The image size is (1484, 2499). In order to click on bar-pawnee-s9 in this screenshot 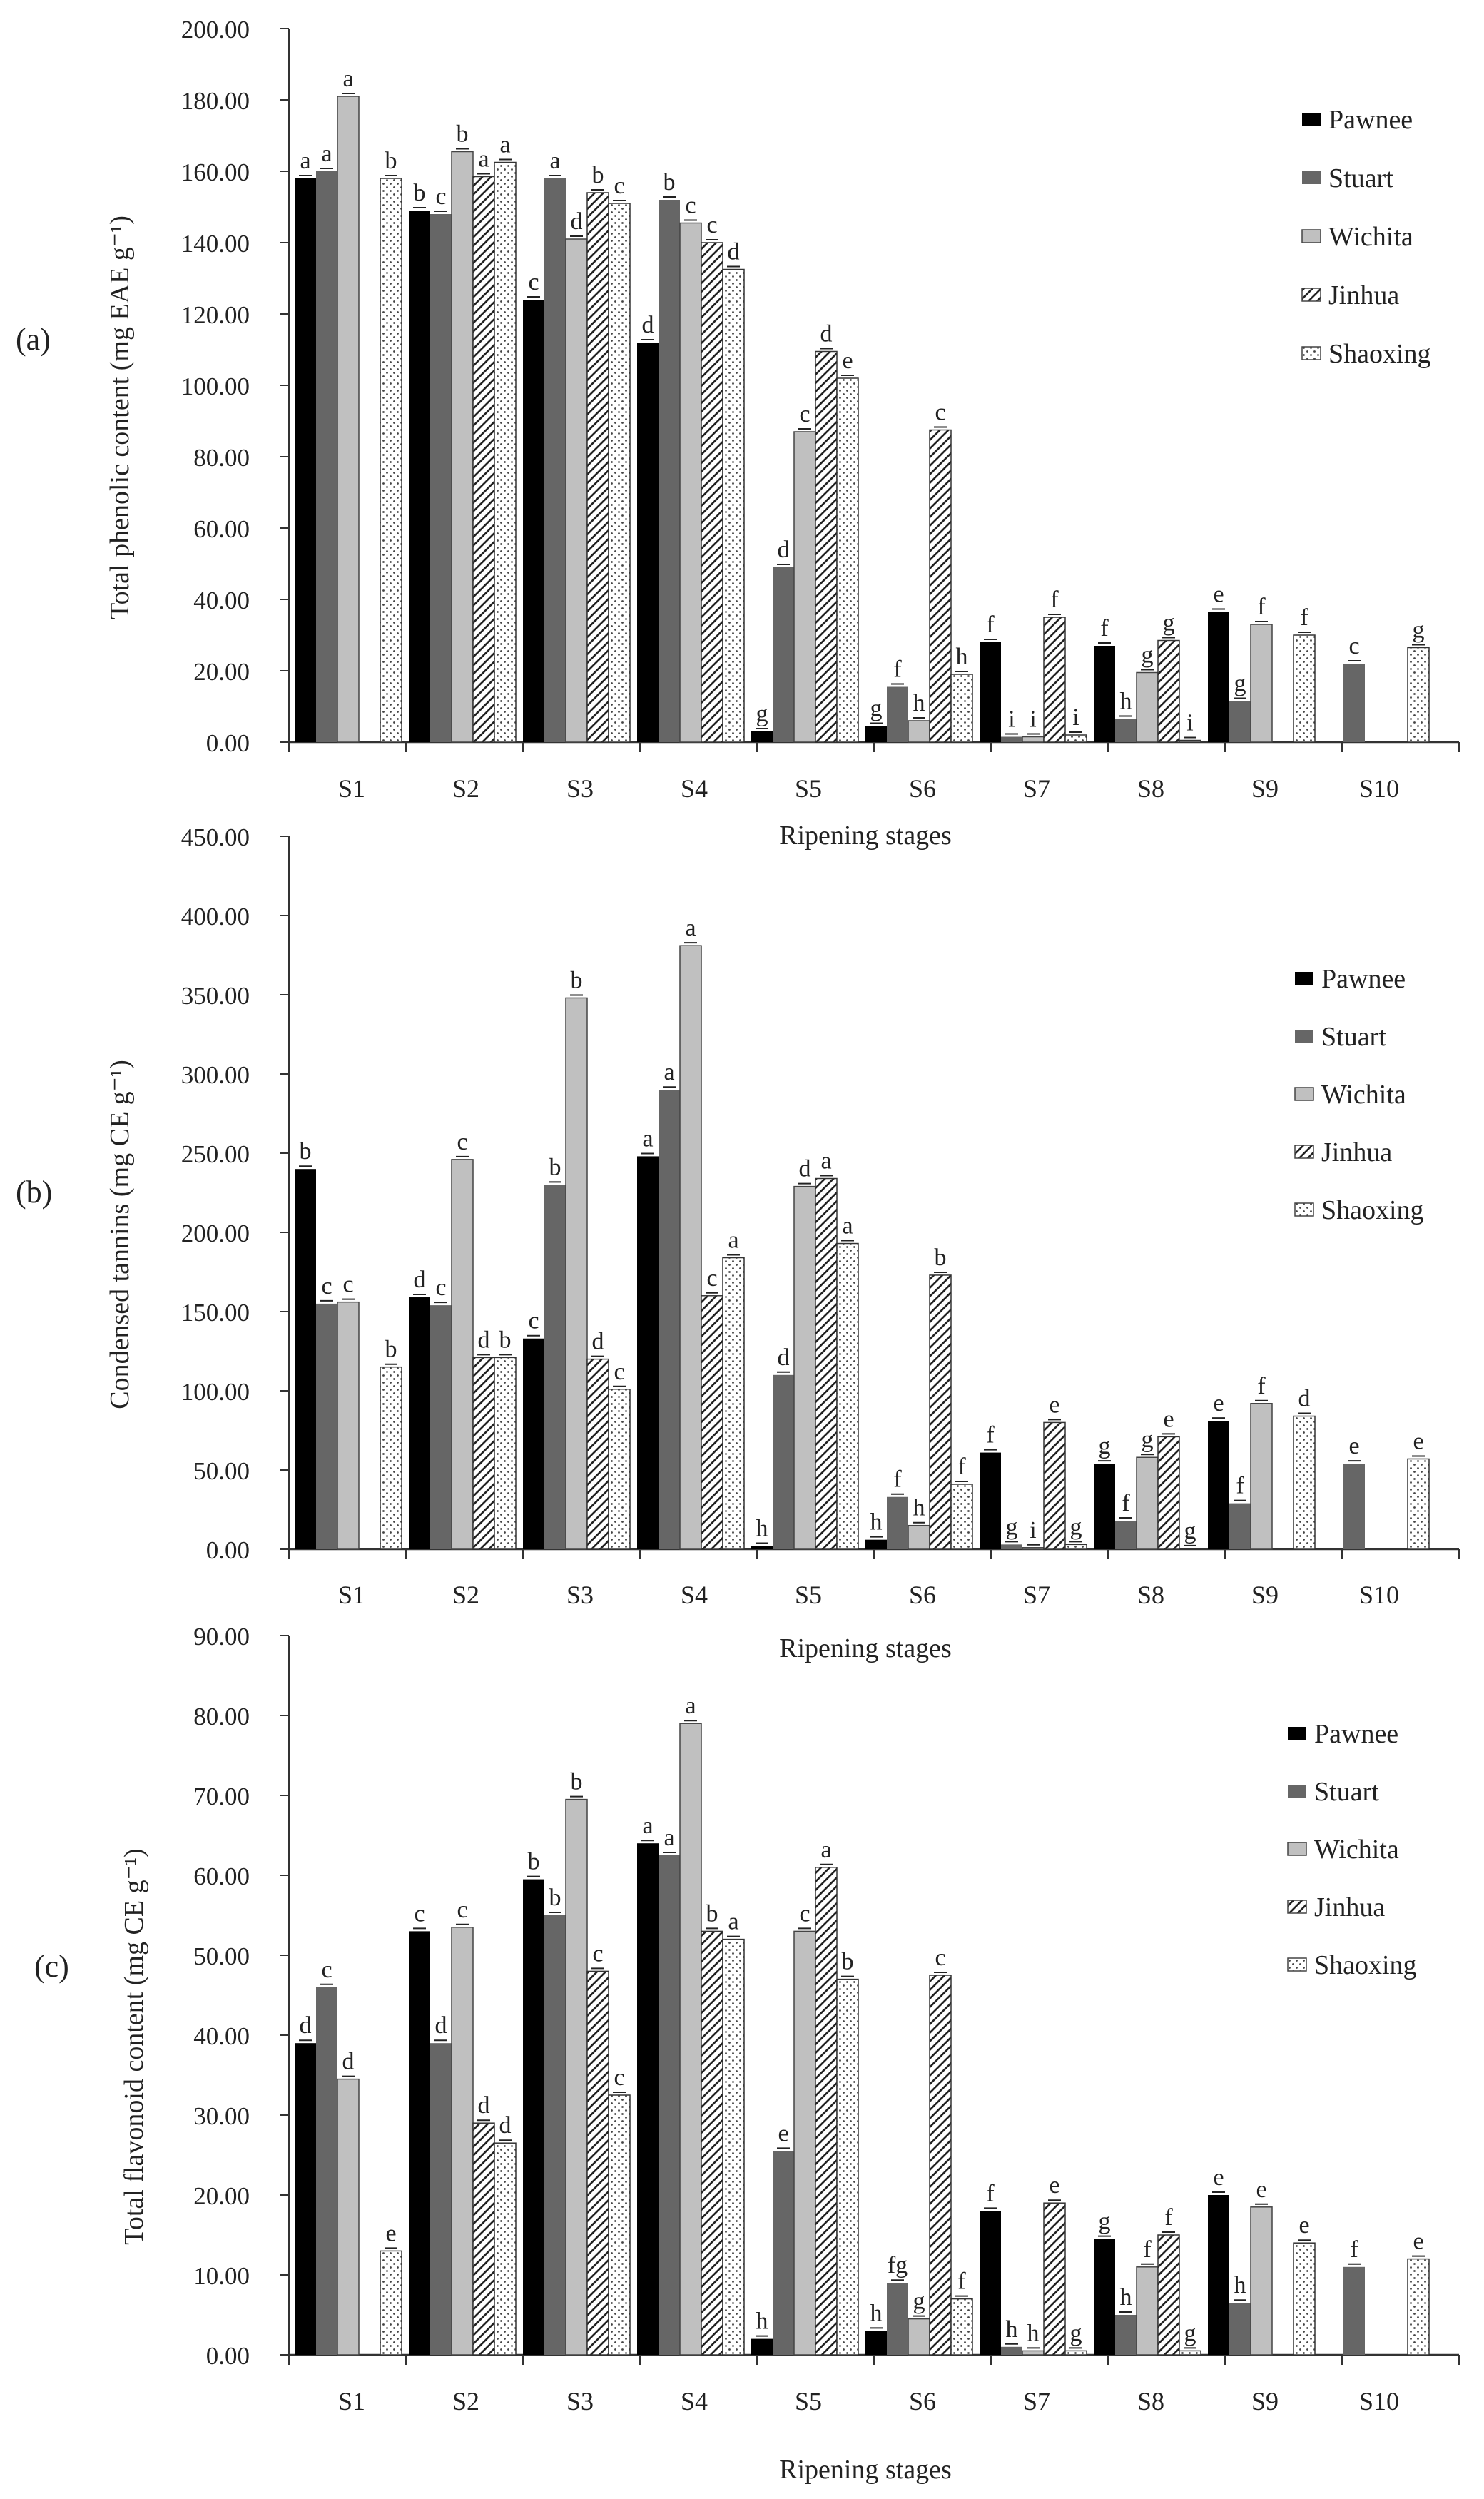, I will do `click(1218, 2275)`.